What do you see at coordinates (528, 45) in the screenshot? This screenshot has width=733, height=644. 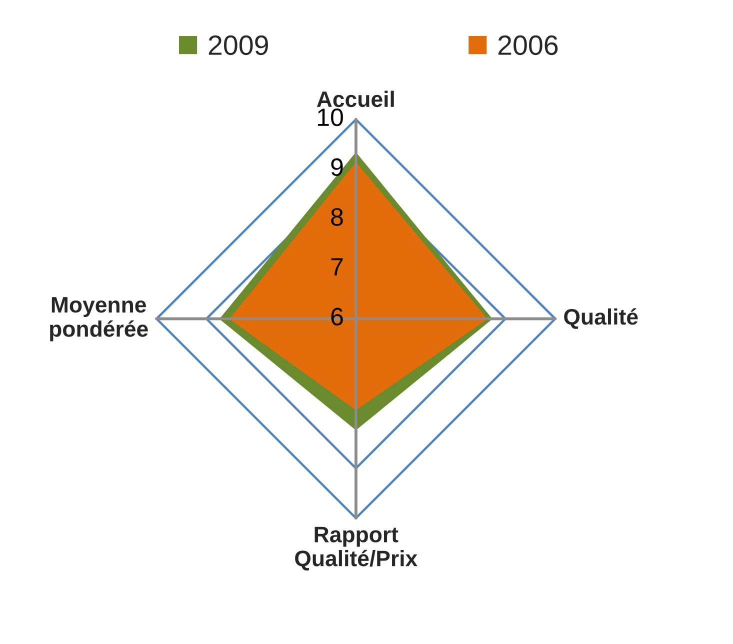 I see `legend-label: 2006` at bounding box center [528, 45].